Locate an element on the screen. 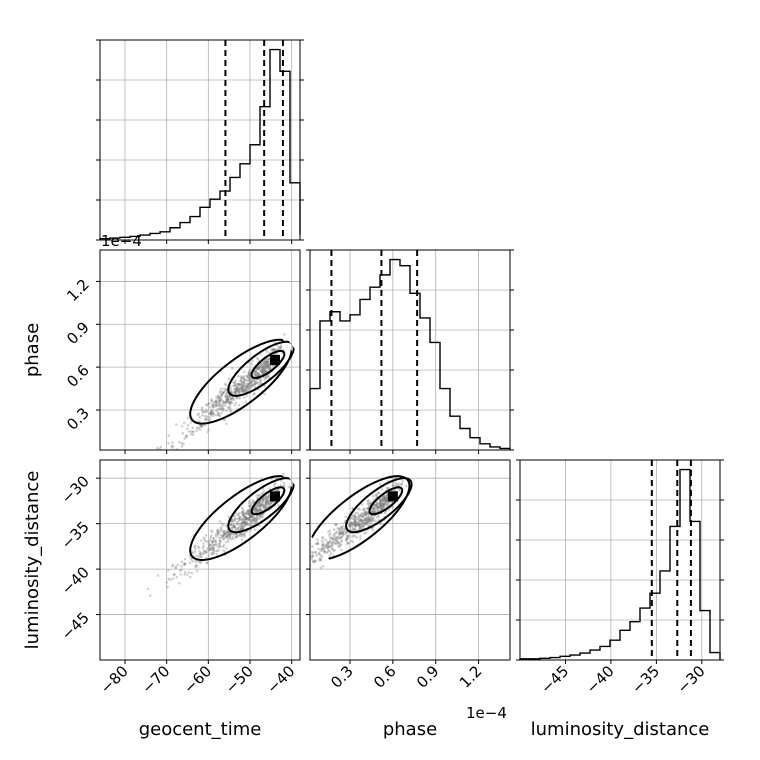 The height and width of the screenshot is (760, 760). panel-hist-phase is located at coordinates (410, 351).